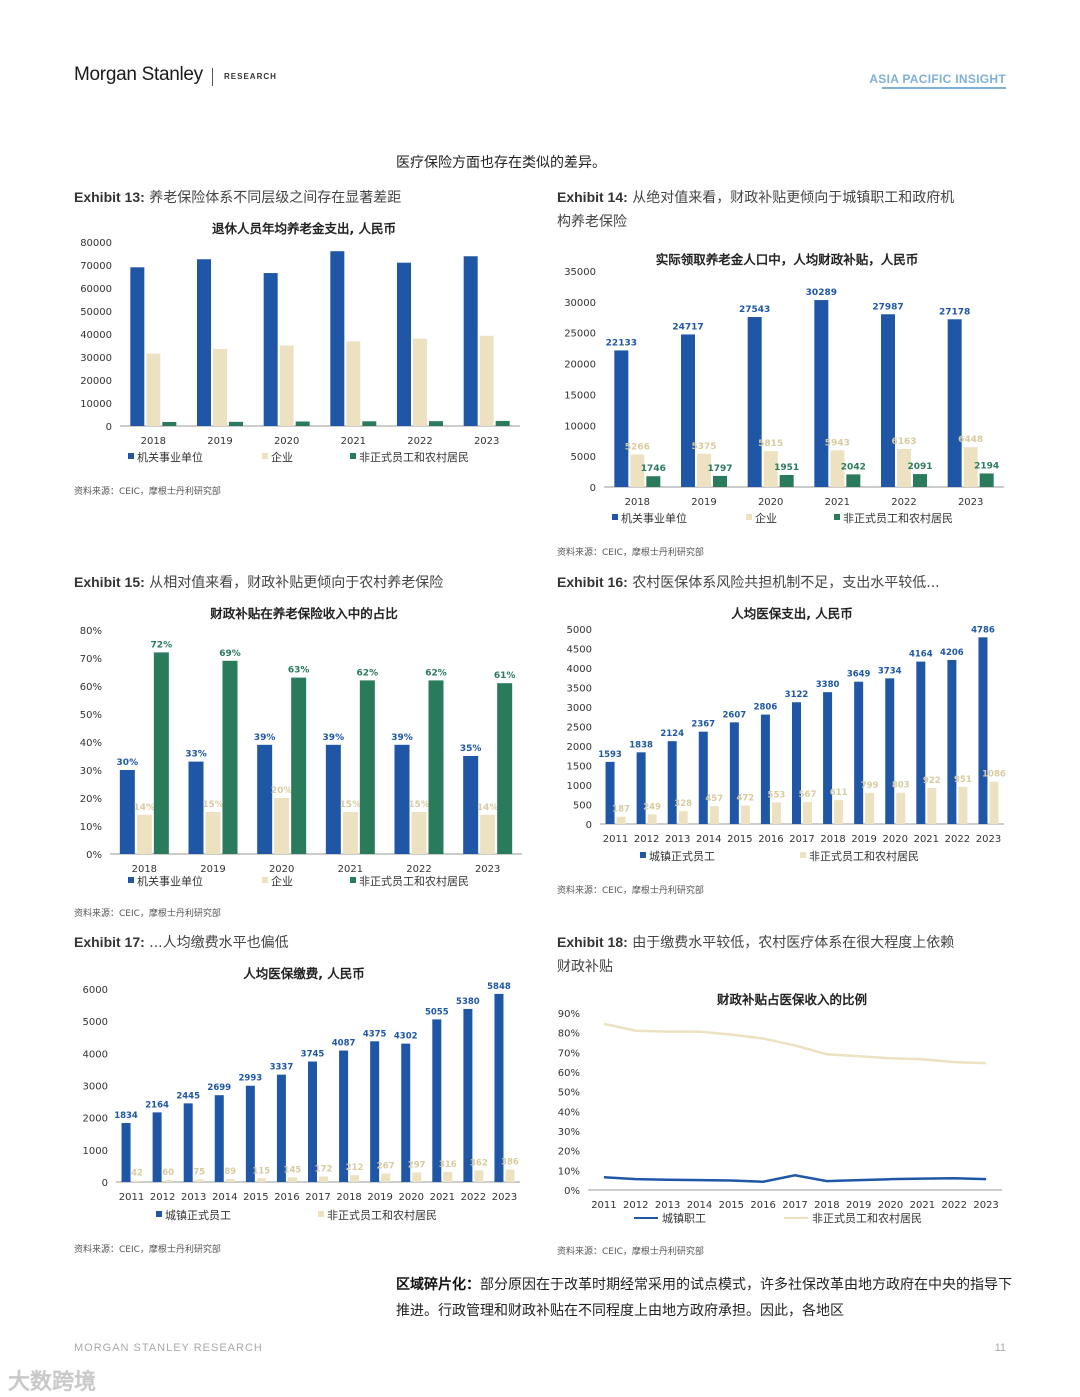  Describe the element at coordinates (569, 1152) in the screenshot. I see `e18-ytick: 20%` at that location.